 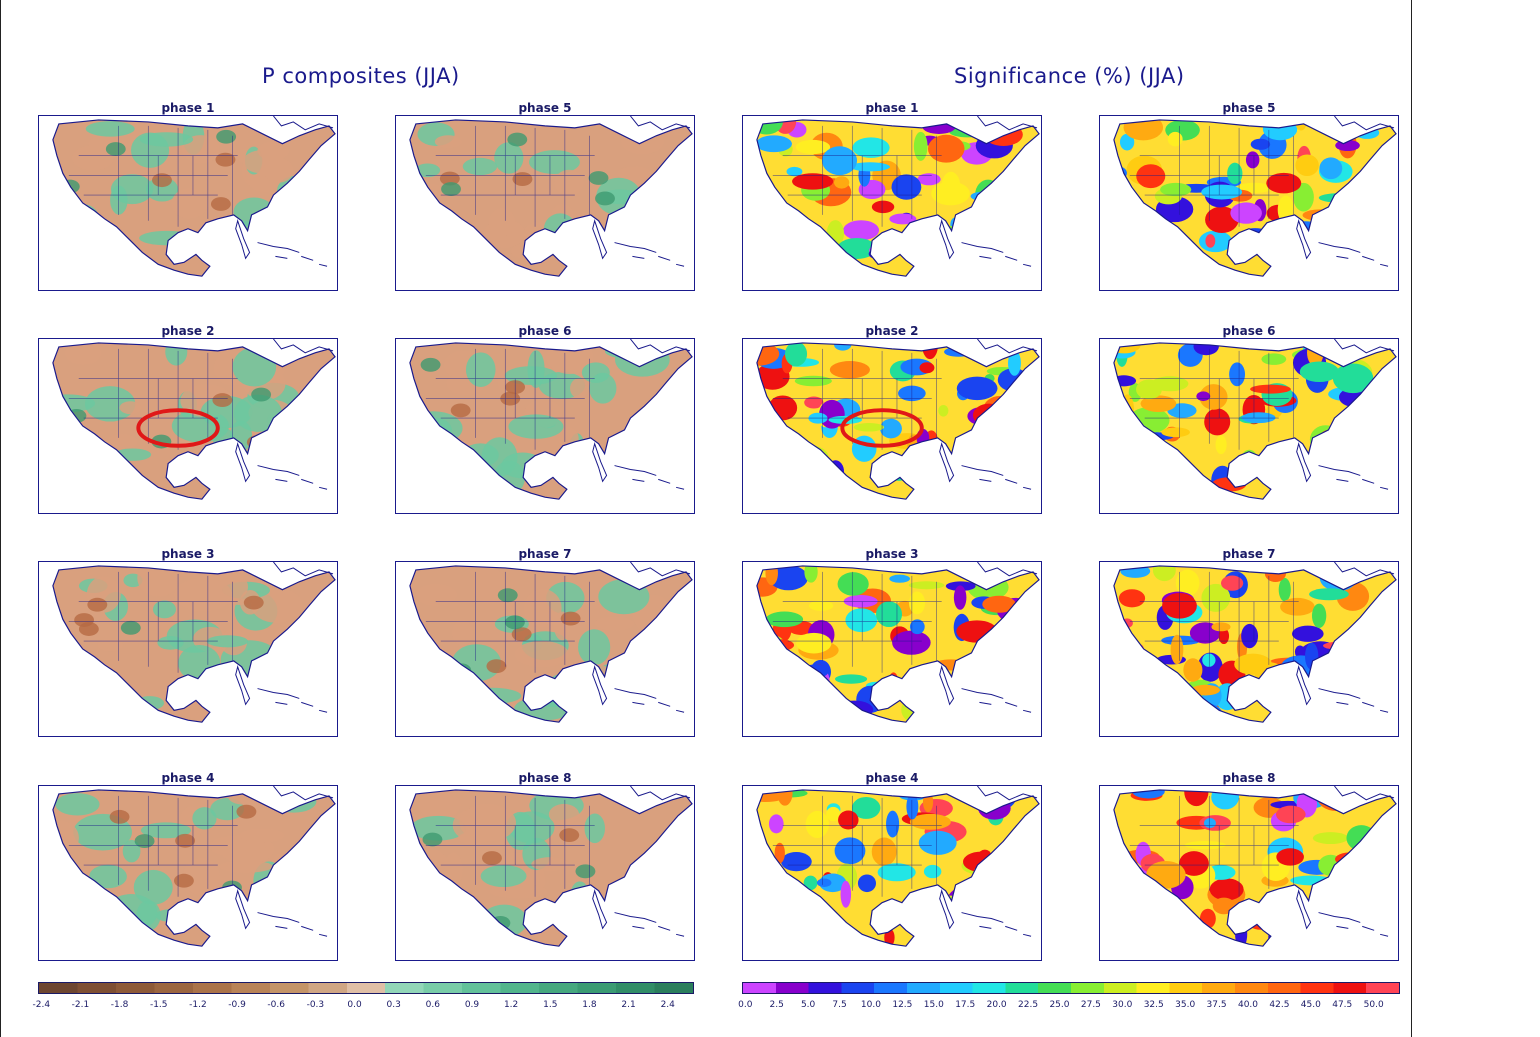 I want to click on right-section-title: Significance (%) (JJA), so click(x=1069, y=76).